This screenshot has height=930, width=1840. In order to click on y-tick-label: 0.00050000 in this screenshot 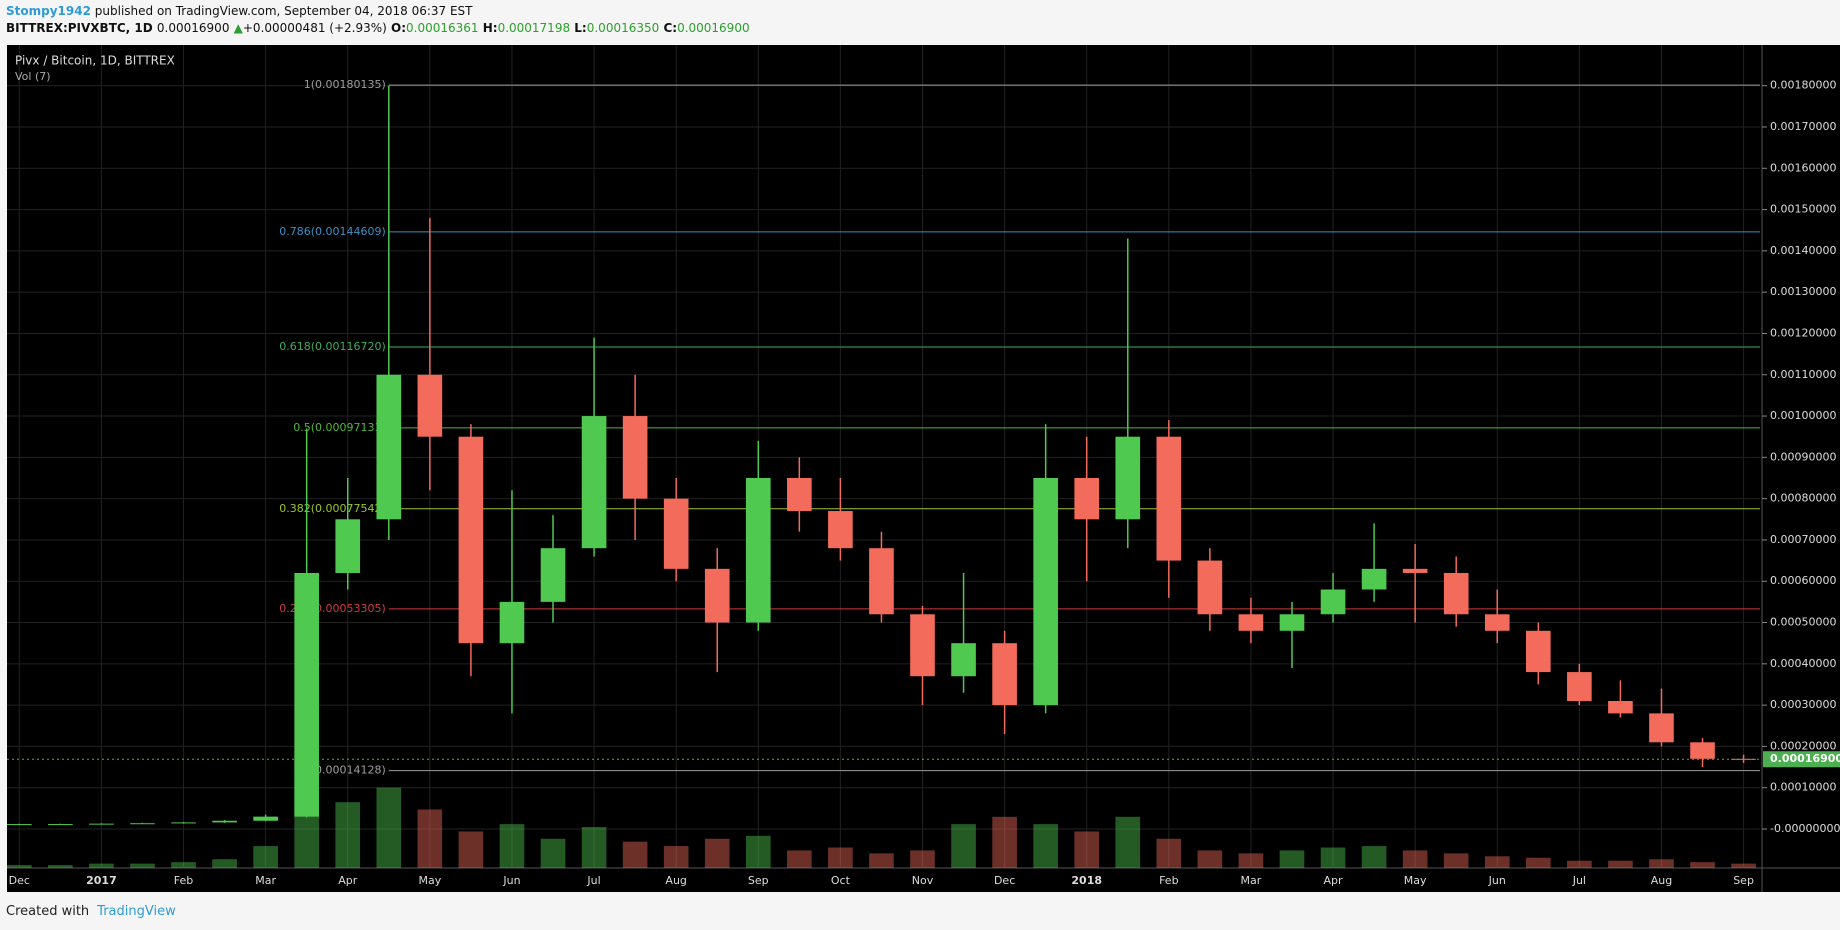, I will do `click(1803, 622)`.